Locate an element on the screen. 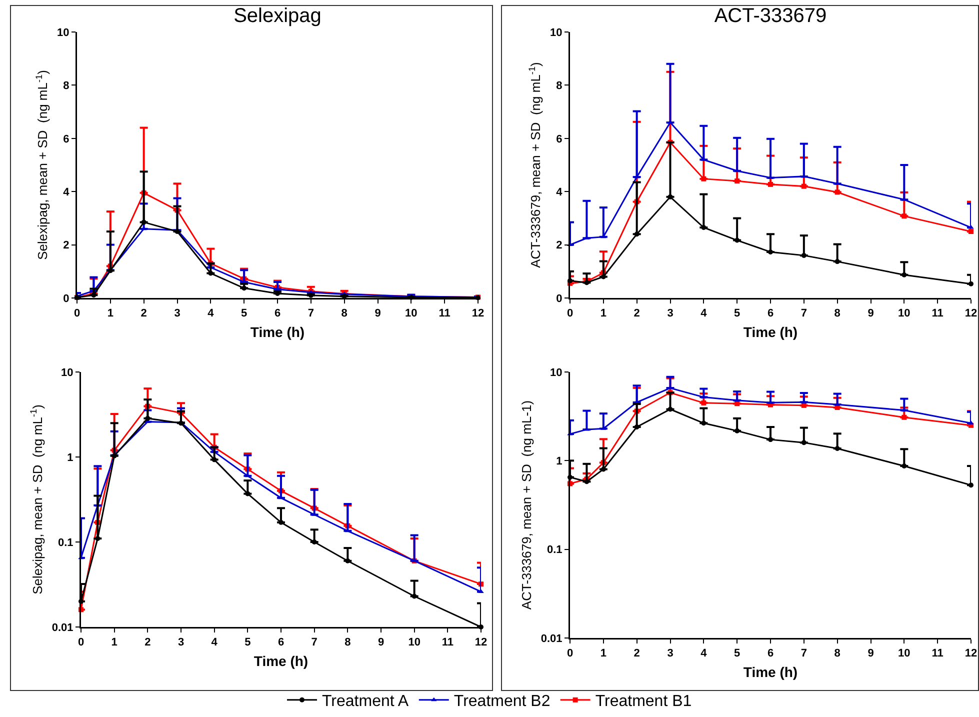 This screenshot has height=717, width=979. legend-label: Treatment B2 is located at coordinates (502, 701).